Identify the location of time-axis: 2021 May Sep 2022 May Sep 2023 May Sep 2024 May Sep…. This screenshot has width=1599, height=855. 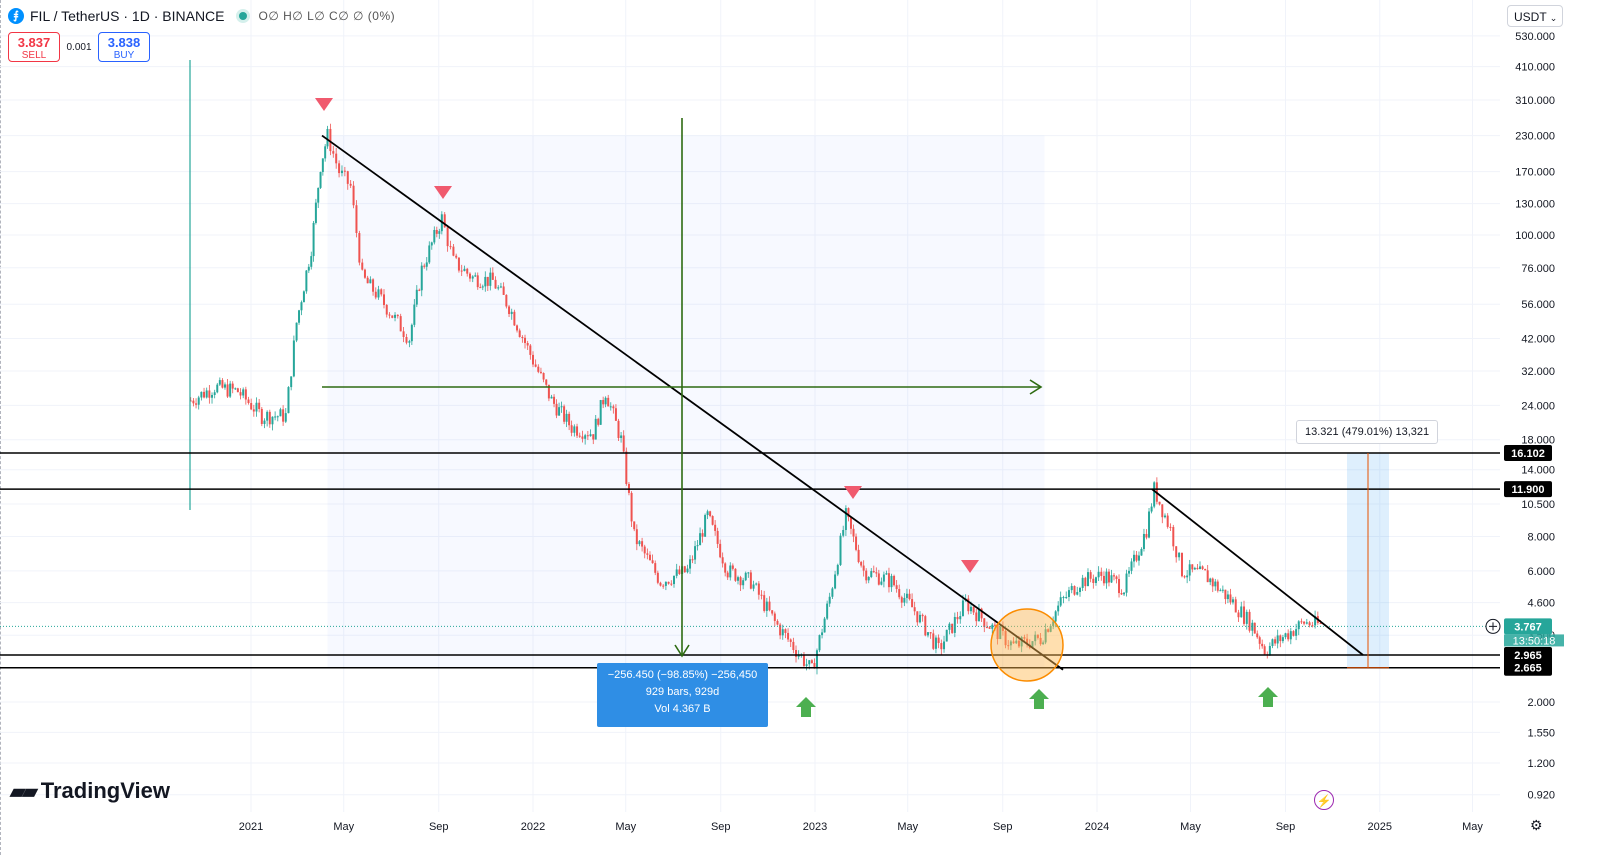
(861, 827).